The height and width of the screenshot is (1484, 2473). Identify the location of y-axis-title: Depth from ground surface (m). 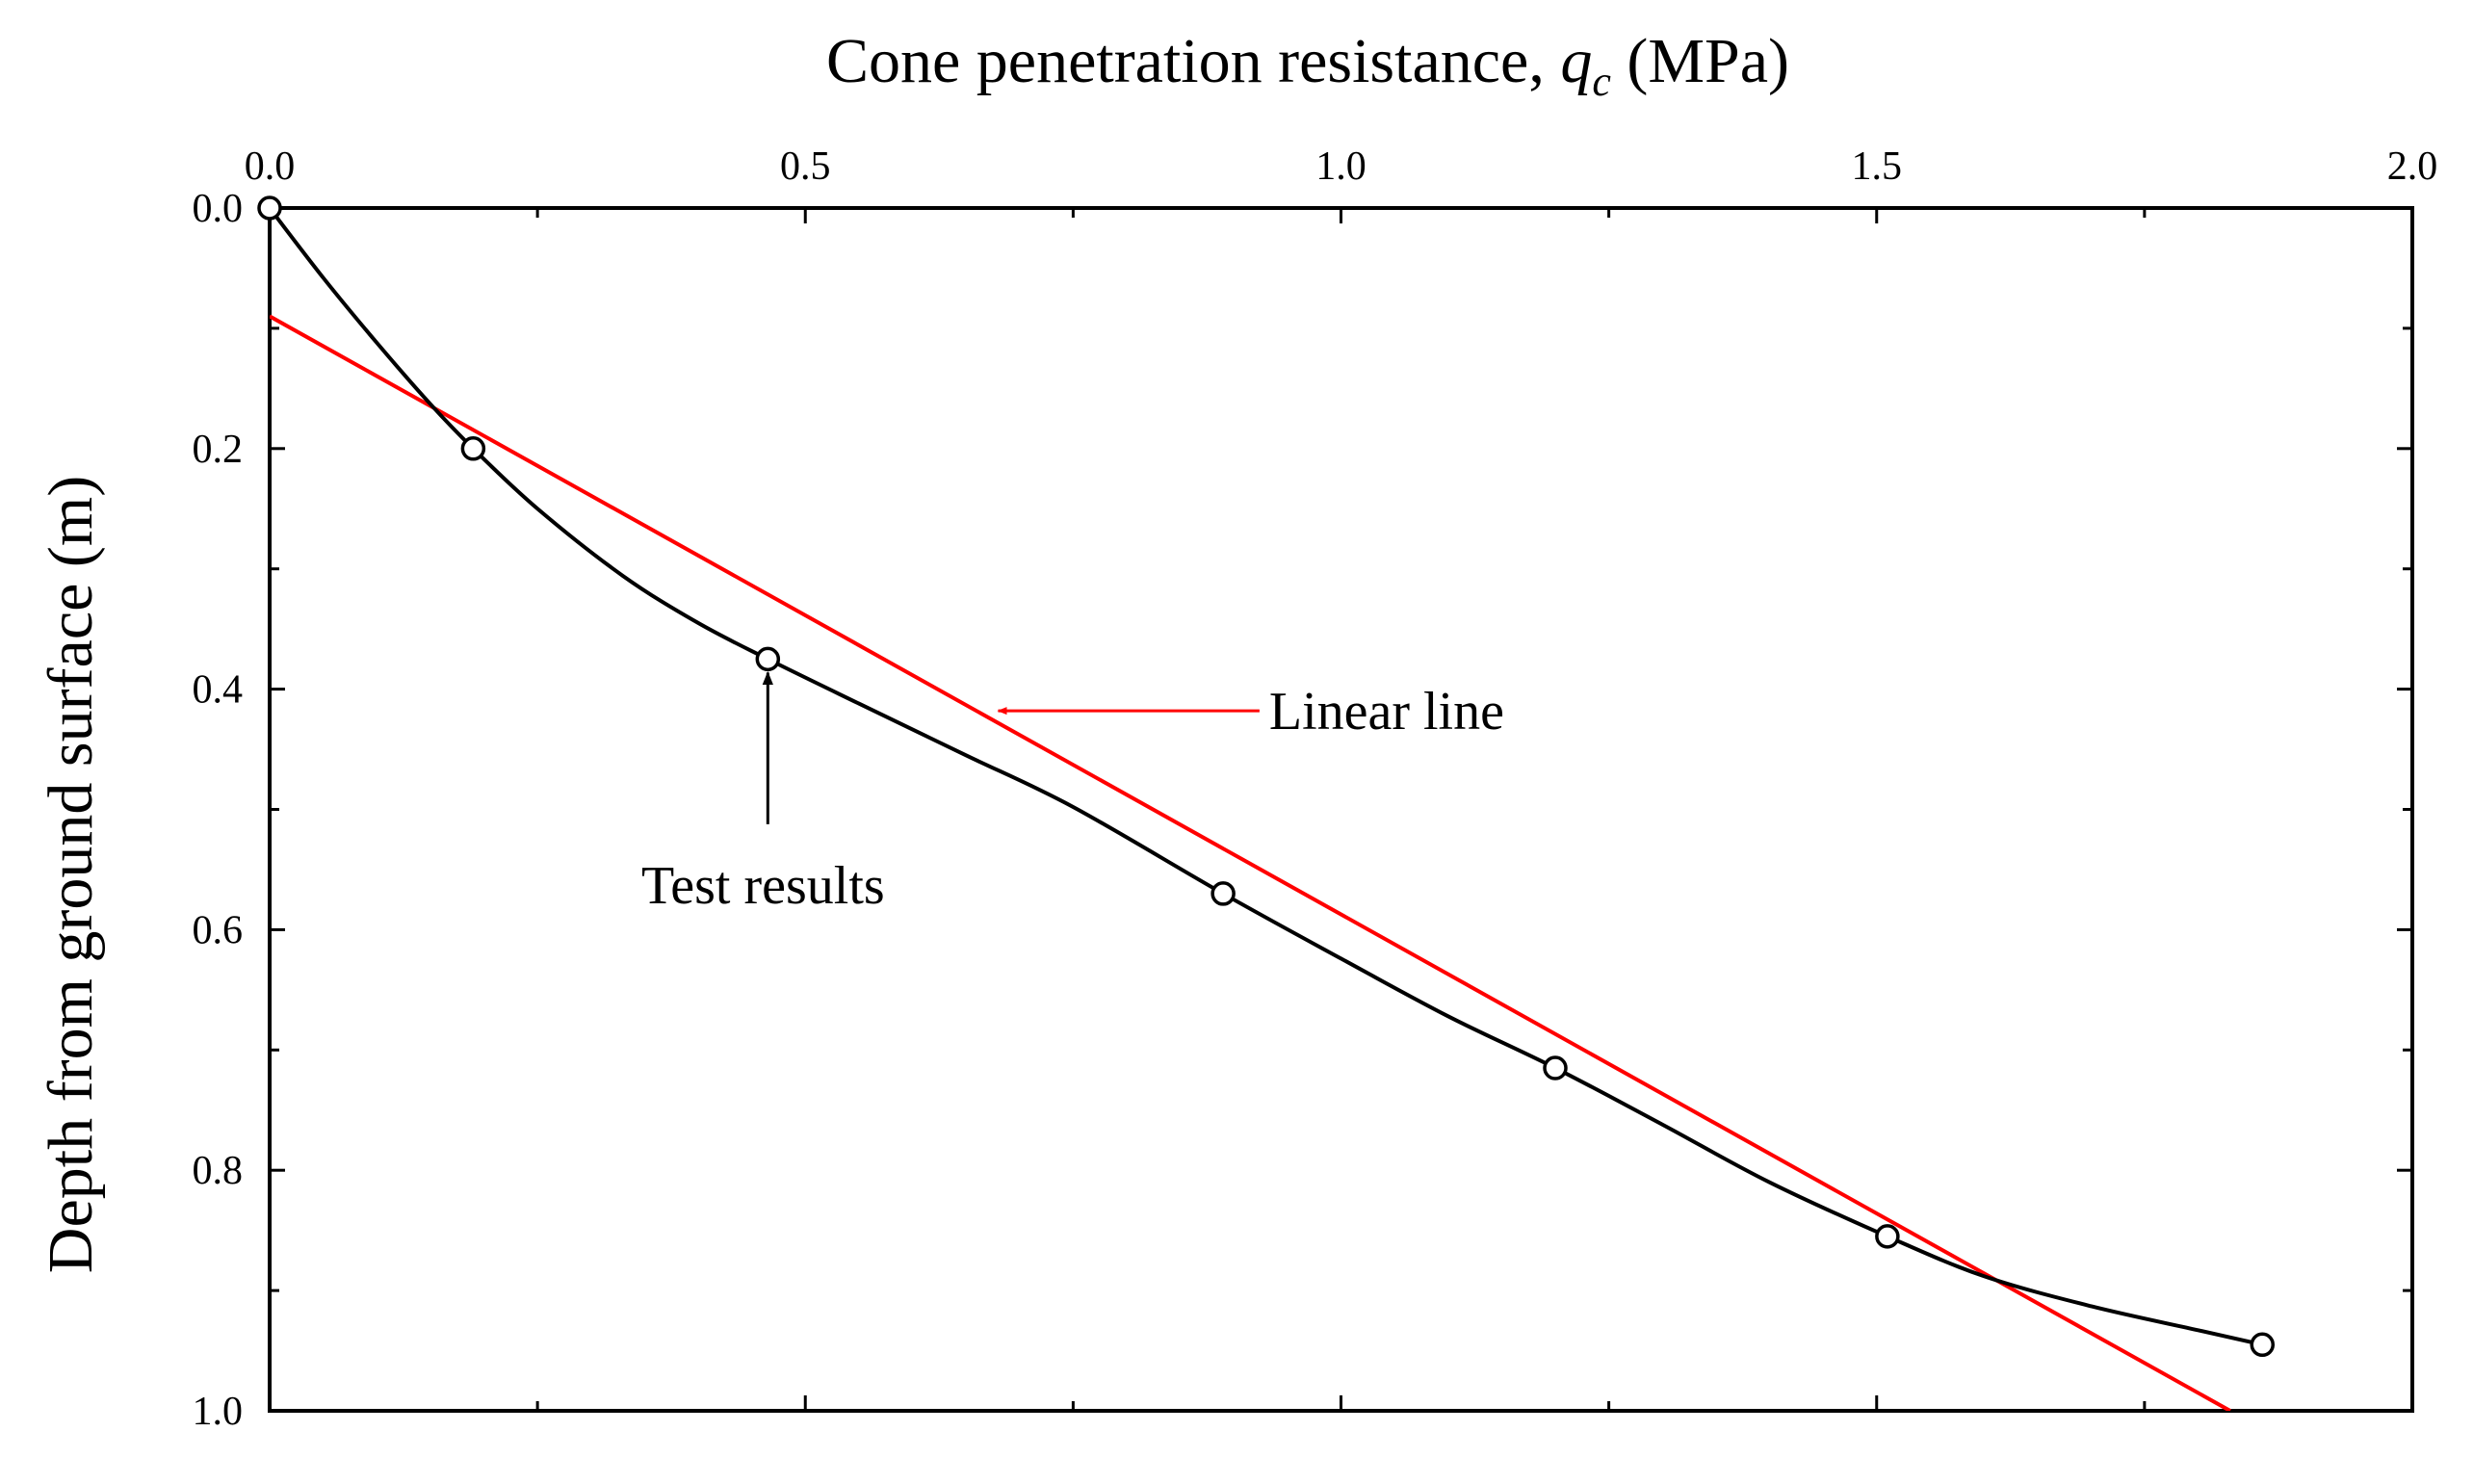
(71, 875).